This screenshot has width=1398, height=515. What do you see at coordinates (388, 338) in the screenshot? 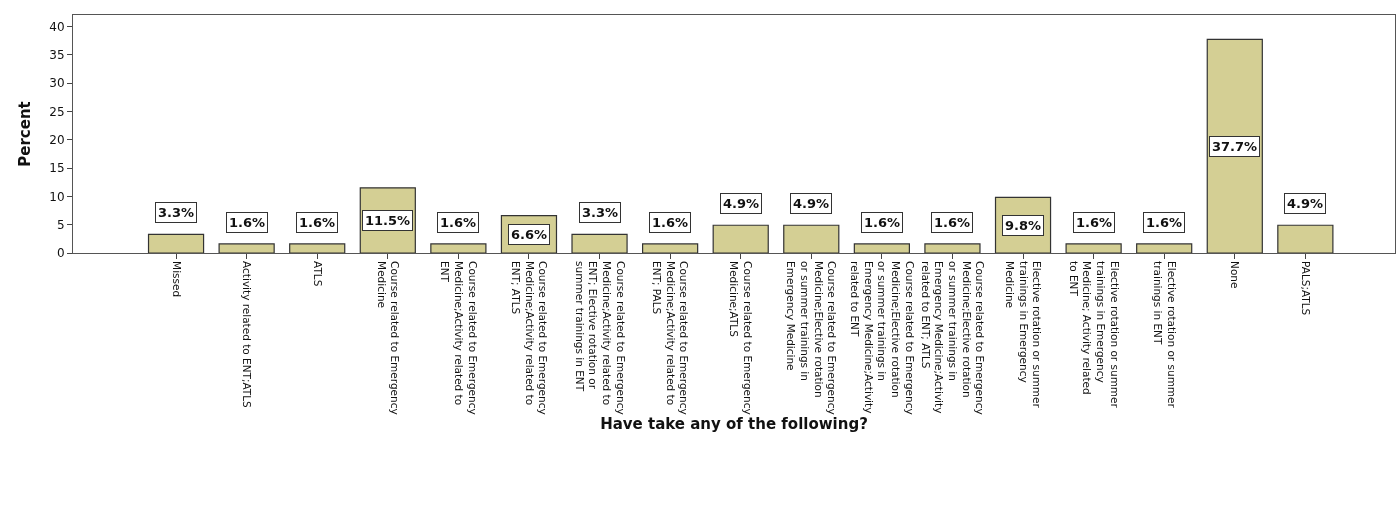
I see `x-tick-label: Course related to Emergency Medicine` at bounding box center [388, 338].